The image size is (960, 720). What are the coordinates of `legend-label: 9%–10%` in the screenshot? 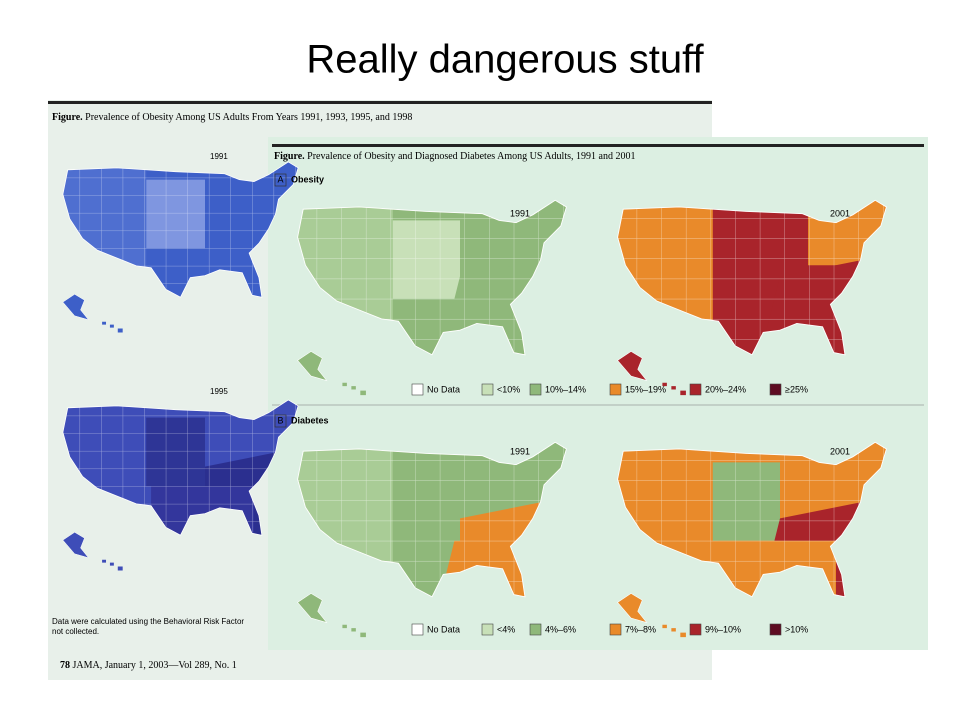 It's located at (723, 629).